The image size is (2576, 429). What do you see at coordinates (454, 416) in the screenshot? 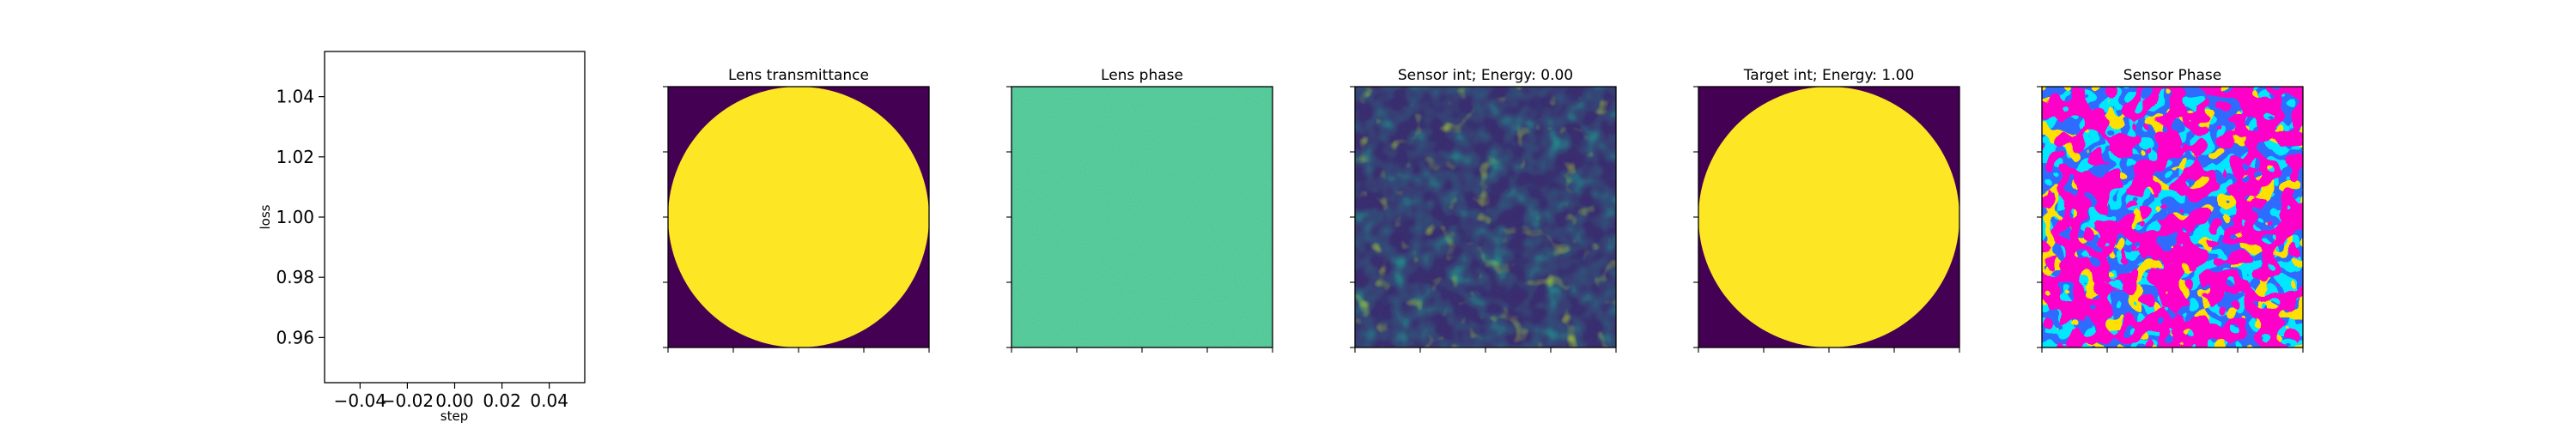
I see `loss-x-label: step` at bounding box center [454, 416].